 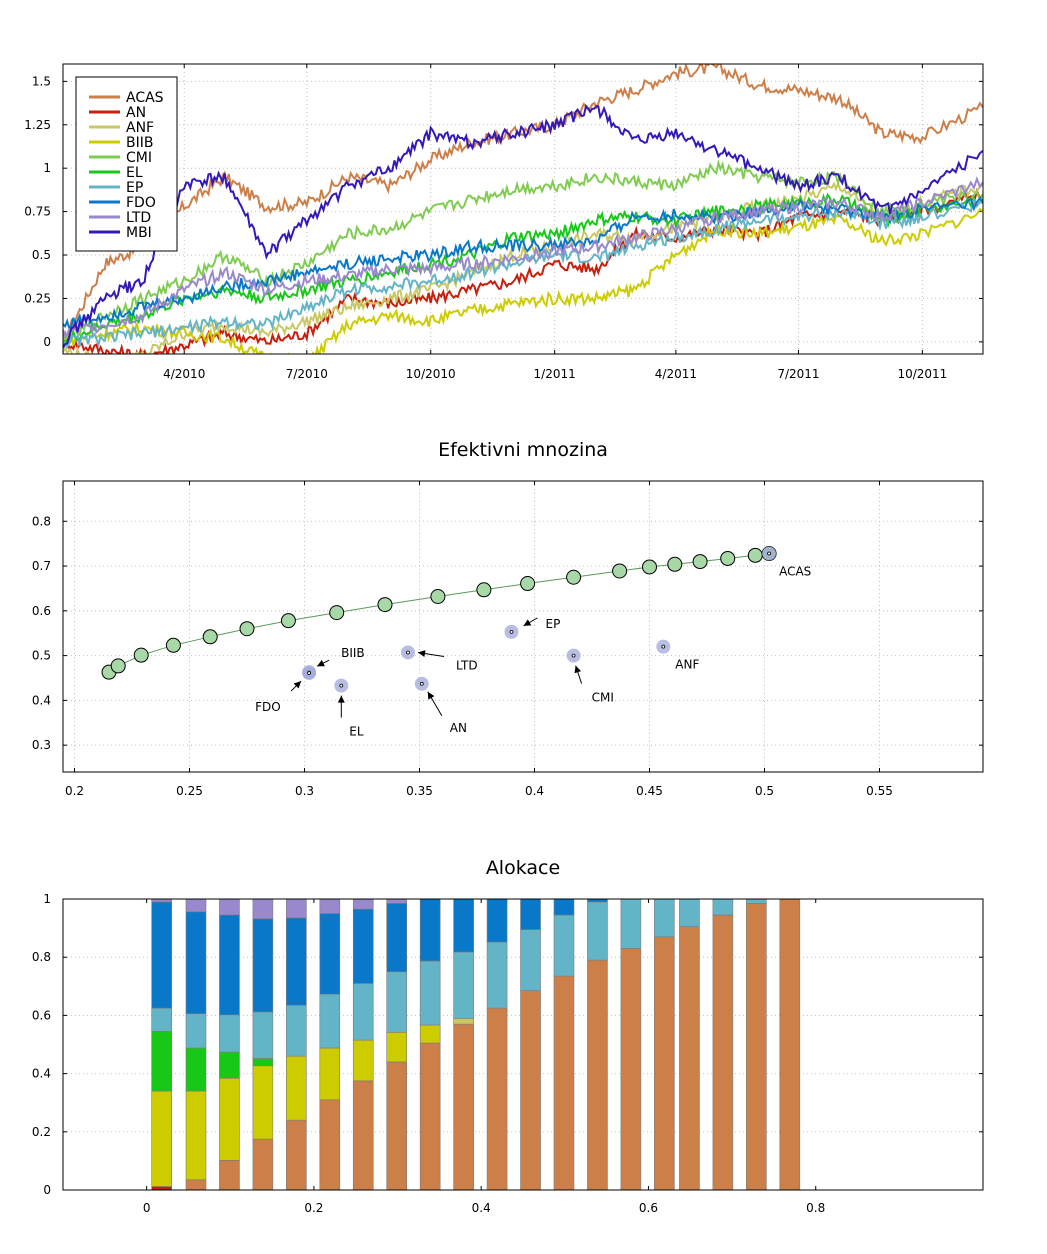 I want to click on annotation-arrowhead-fdo, so click(x=297, y=685).